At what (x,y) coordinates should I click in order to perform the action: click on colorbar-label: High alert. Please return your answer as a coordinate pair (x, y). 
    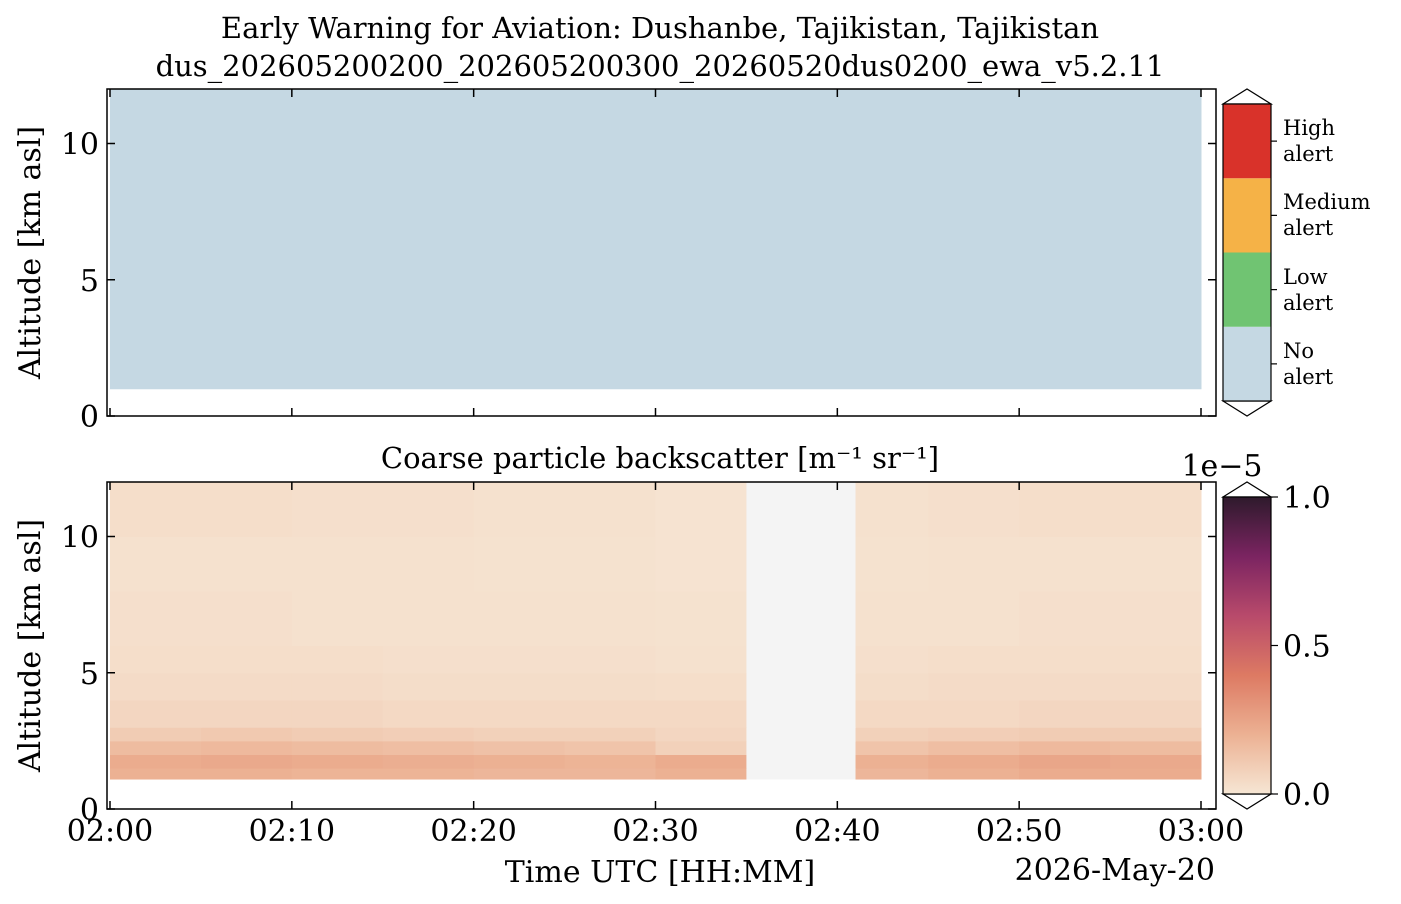
    Looking at the image, I should click on (1309, 141).